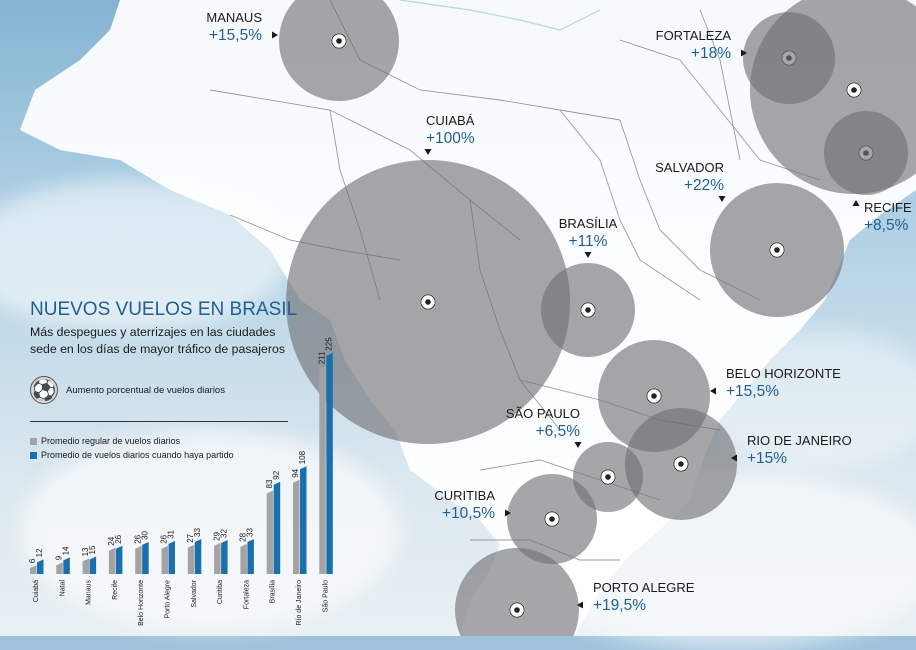 This screenshot has height=650, width=916. Describe the element at coordinates (644, 587) in the screenshot. I see `city-label: PORTO ALEGRE` at that location.